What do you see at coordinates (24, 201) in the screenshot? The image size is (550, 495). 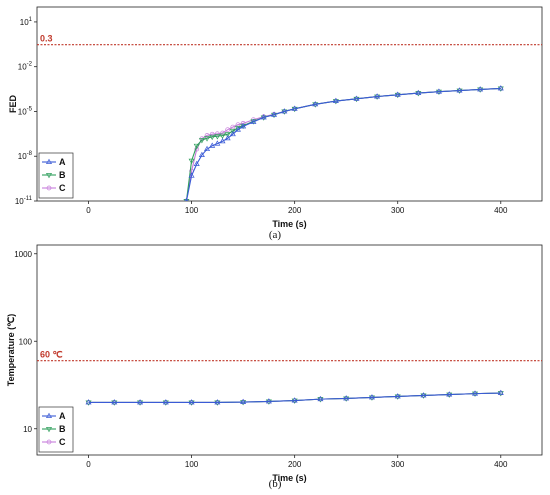 I see `y-tick-label: 10⁻¹¹` at bounding box center [24, 201].